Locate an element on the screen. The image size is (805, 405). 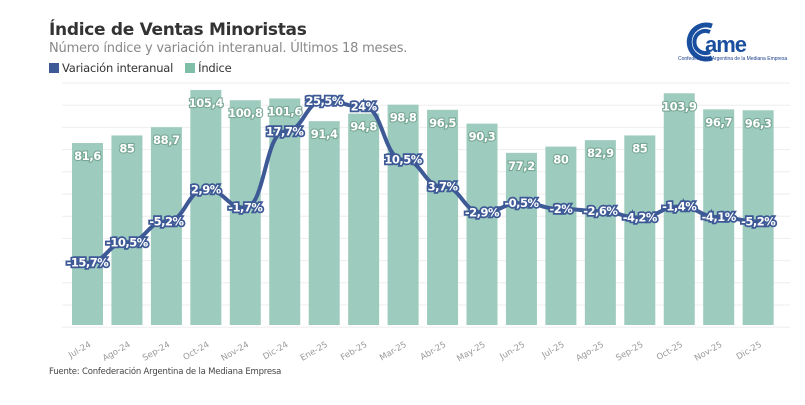
x-tick-label: Ago-24 is located at coordinates (116, 352).